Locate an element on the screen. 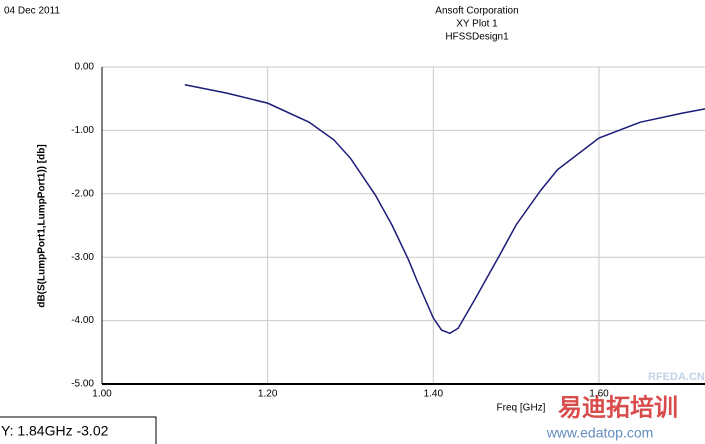 The width and height of the screenshot is (705, 444). watermark: RFEDA.CN is located at coordinates (676, 377).